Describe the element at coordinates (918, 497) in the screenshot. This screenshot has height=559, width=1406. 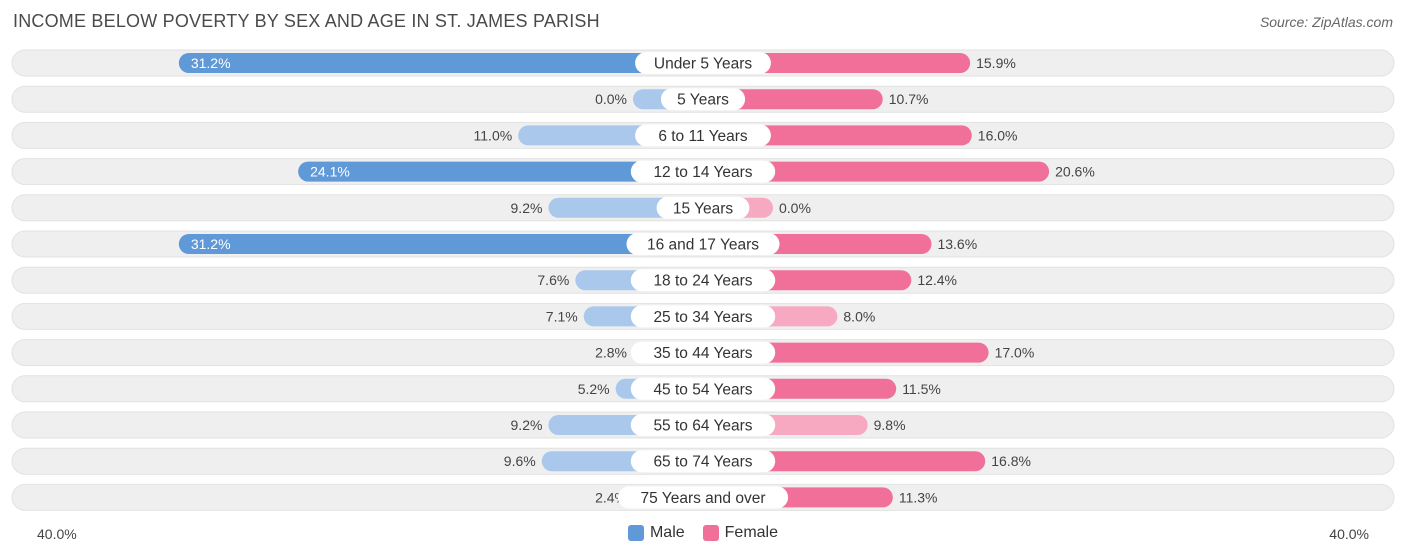
I see `value-label-female: 11.3%` at that location.